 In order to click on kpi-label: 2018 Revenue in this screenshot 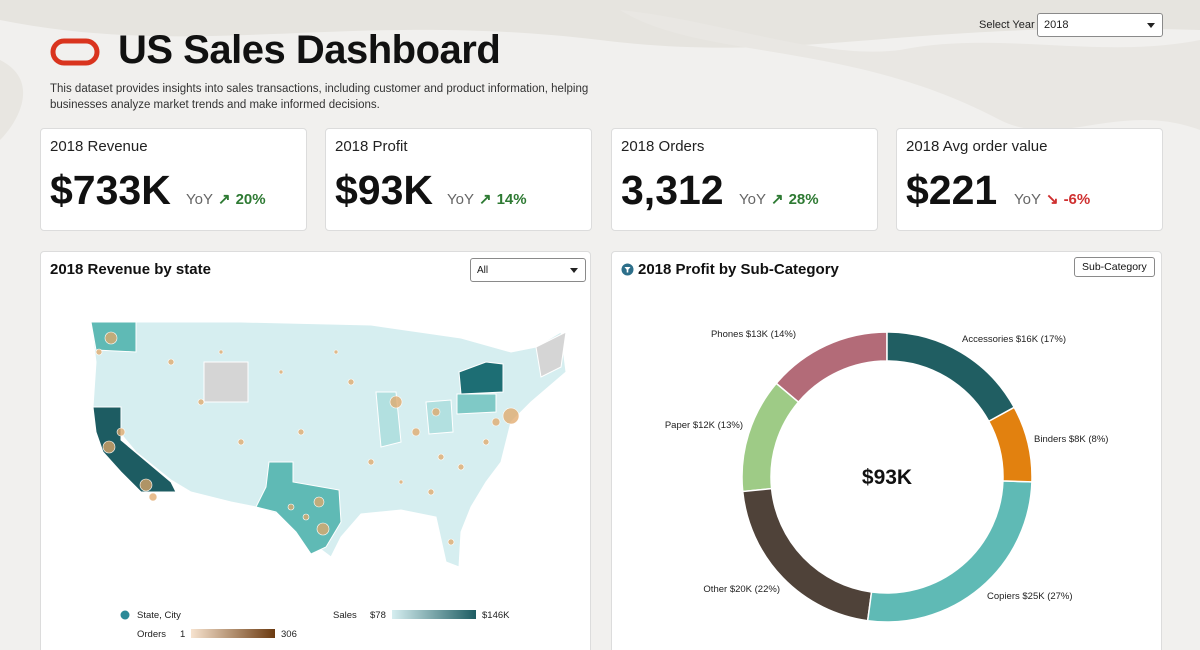, I will do `click(99, 146)`.